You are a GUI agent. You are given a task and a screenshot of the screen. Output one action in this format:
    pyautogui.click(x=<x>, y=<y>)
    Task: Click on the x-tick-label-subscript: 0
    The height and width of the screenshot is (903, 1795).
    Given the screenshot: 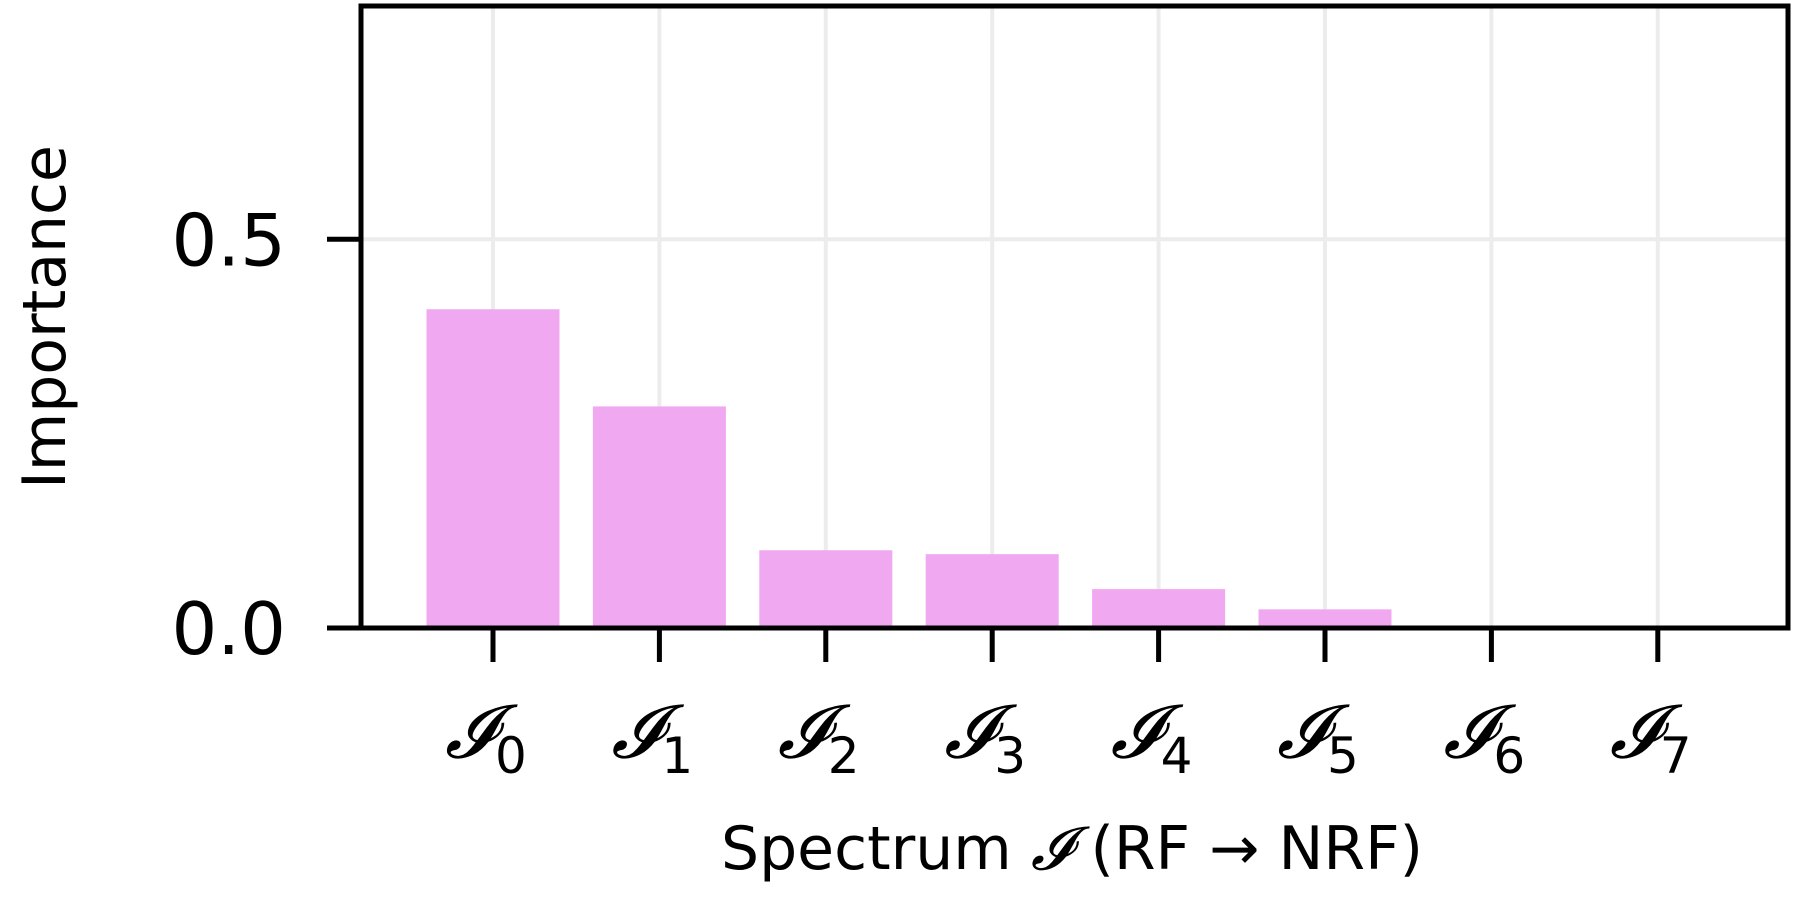 What is the action you would take?
    pyautogui.click(x=511, y=756)
    